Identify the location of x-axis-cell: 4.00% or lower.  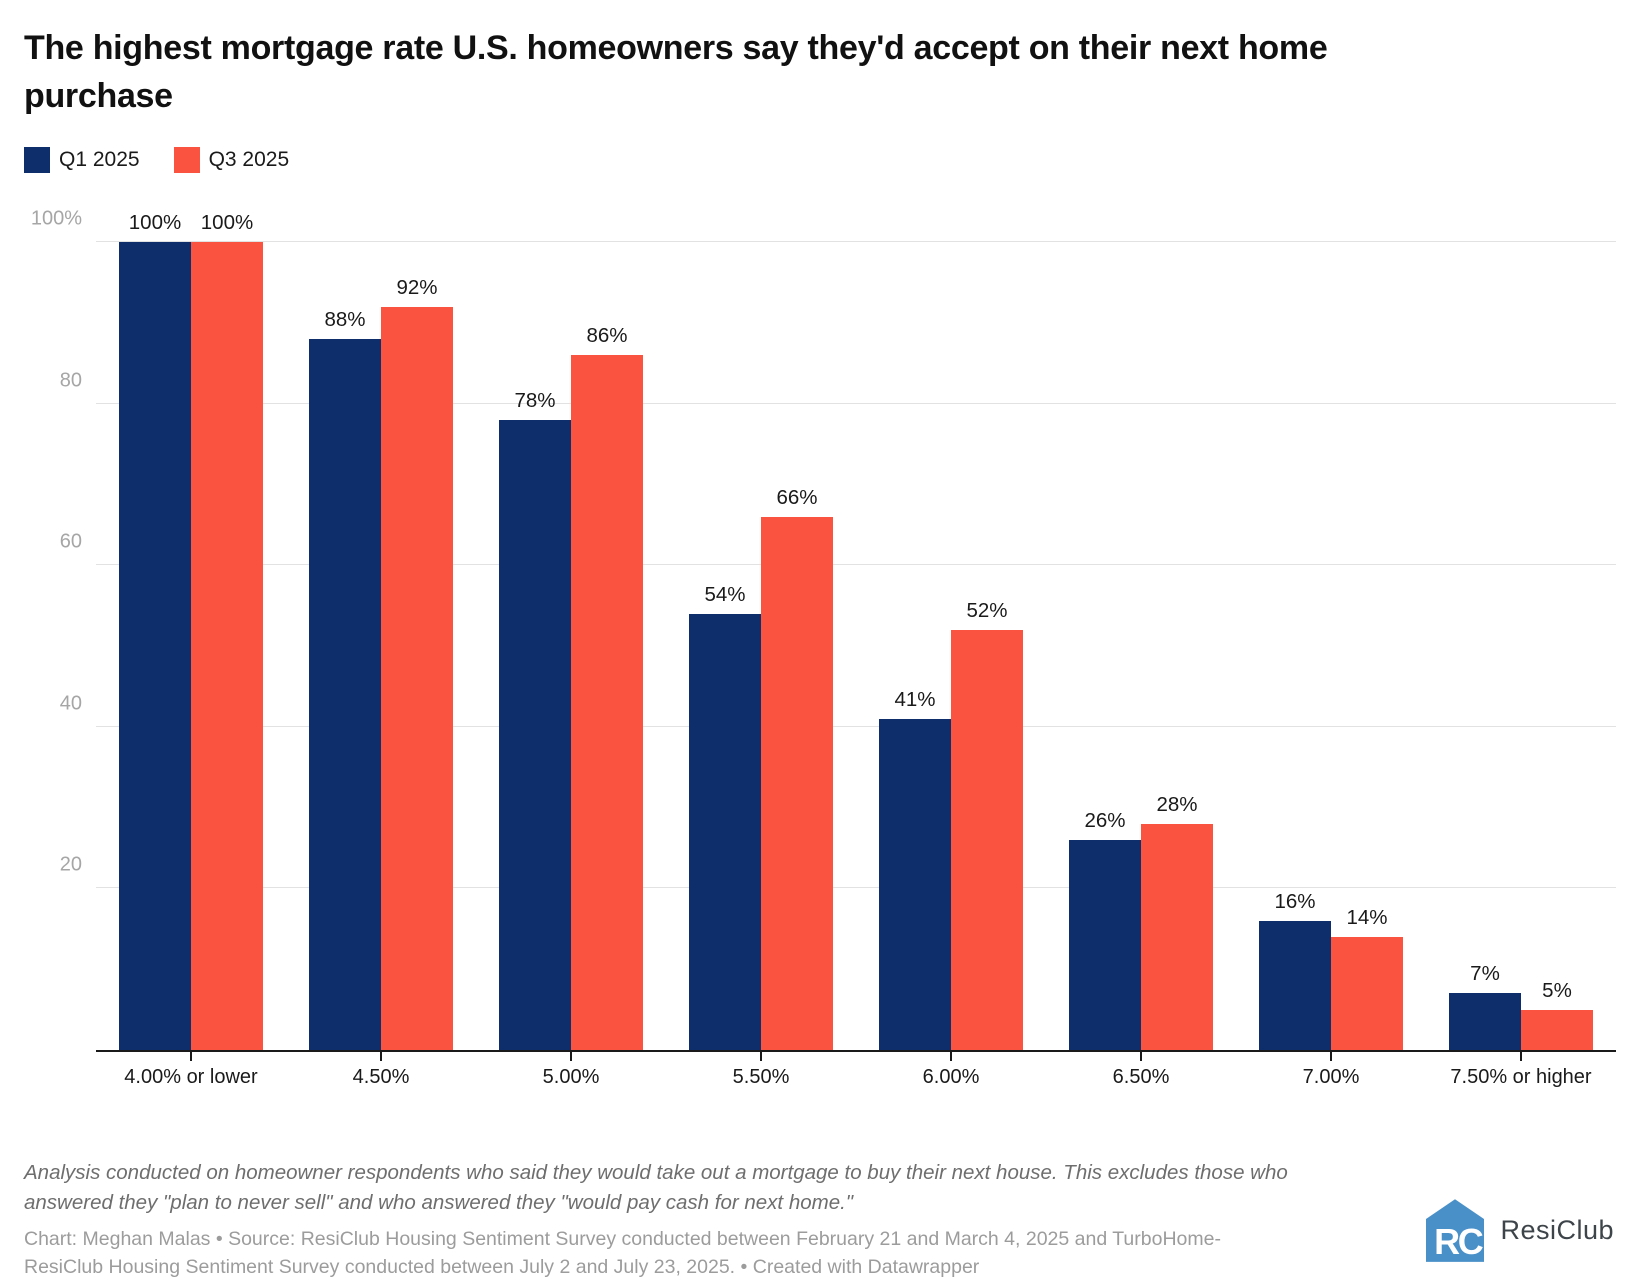
(191, 1070).